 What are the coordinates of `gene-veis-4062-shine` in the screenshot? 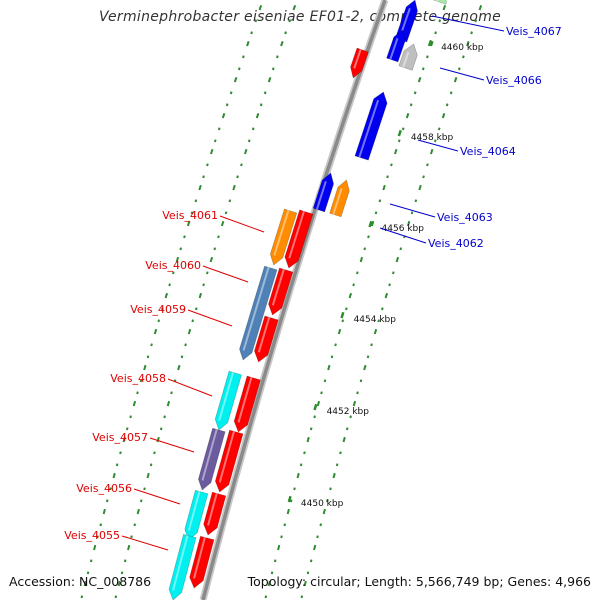 It's located at (321, 195).